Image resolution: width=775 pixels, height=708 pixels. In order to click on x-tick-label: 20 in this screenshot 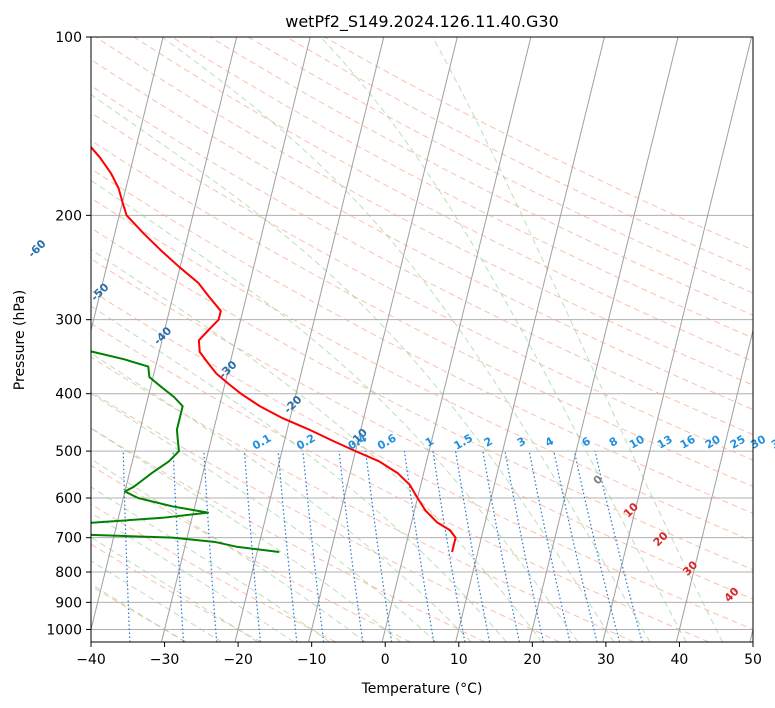, I will do `click(532, 660)`.